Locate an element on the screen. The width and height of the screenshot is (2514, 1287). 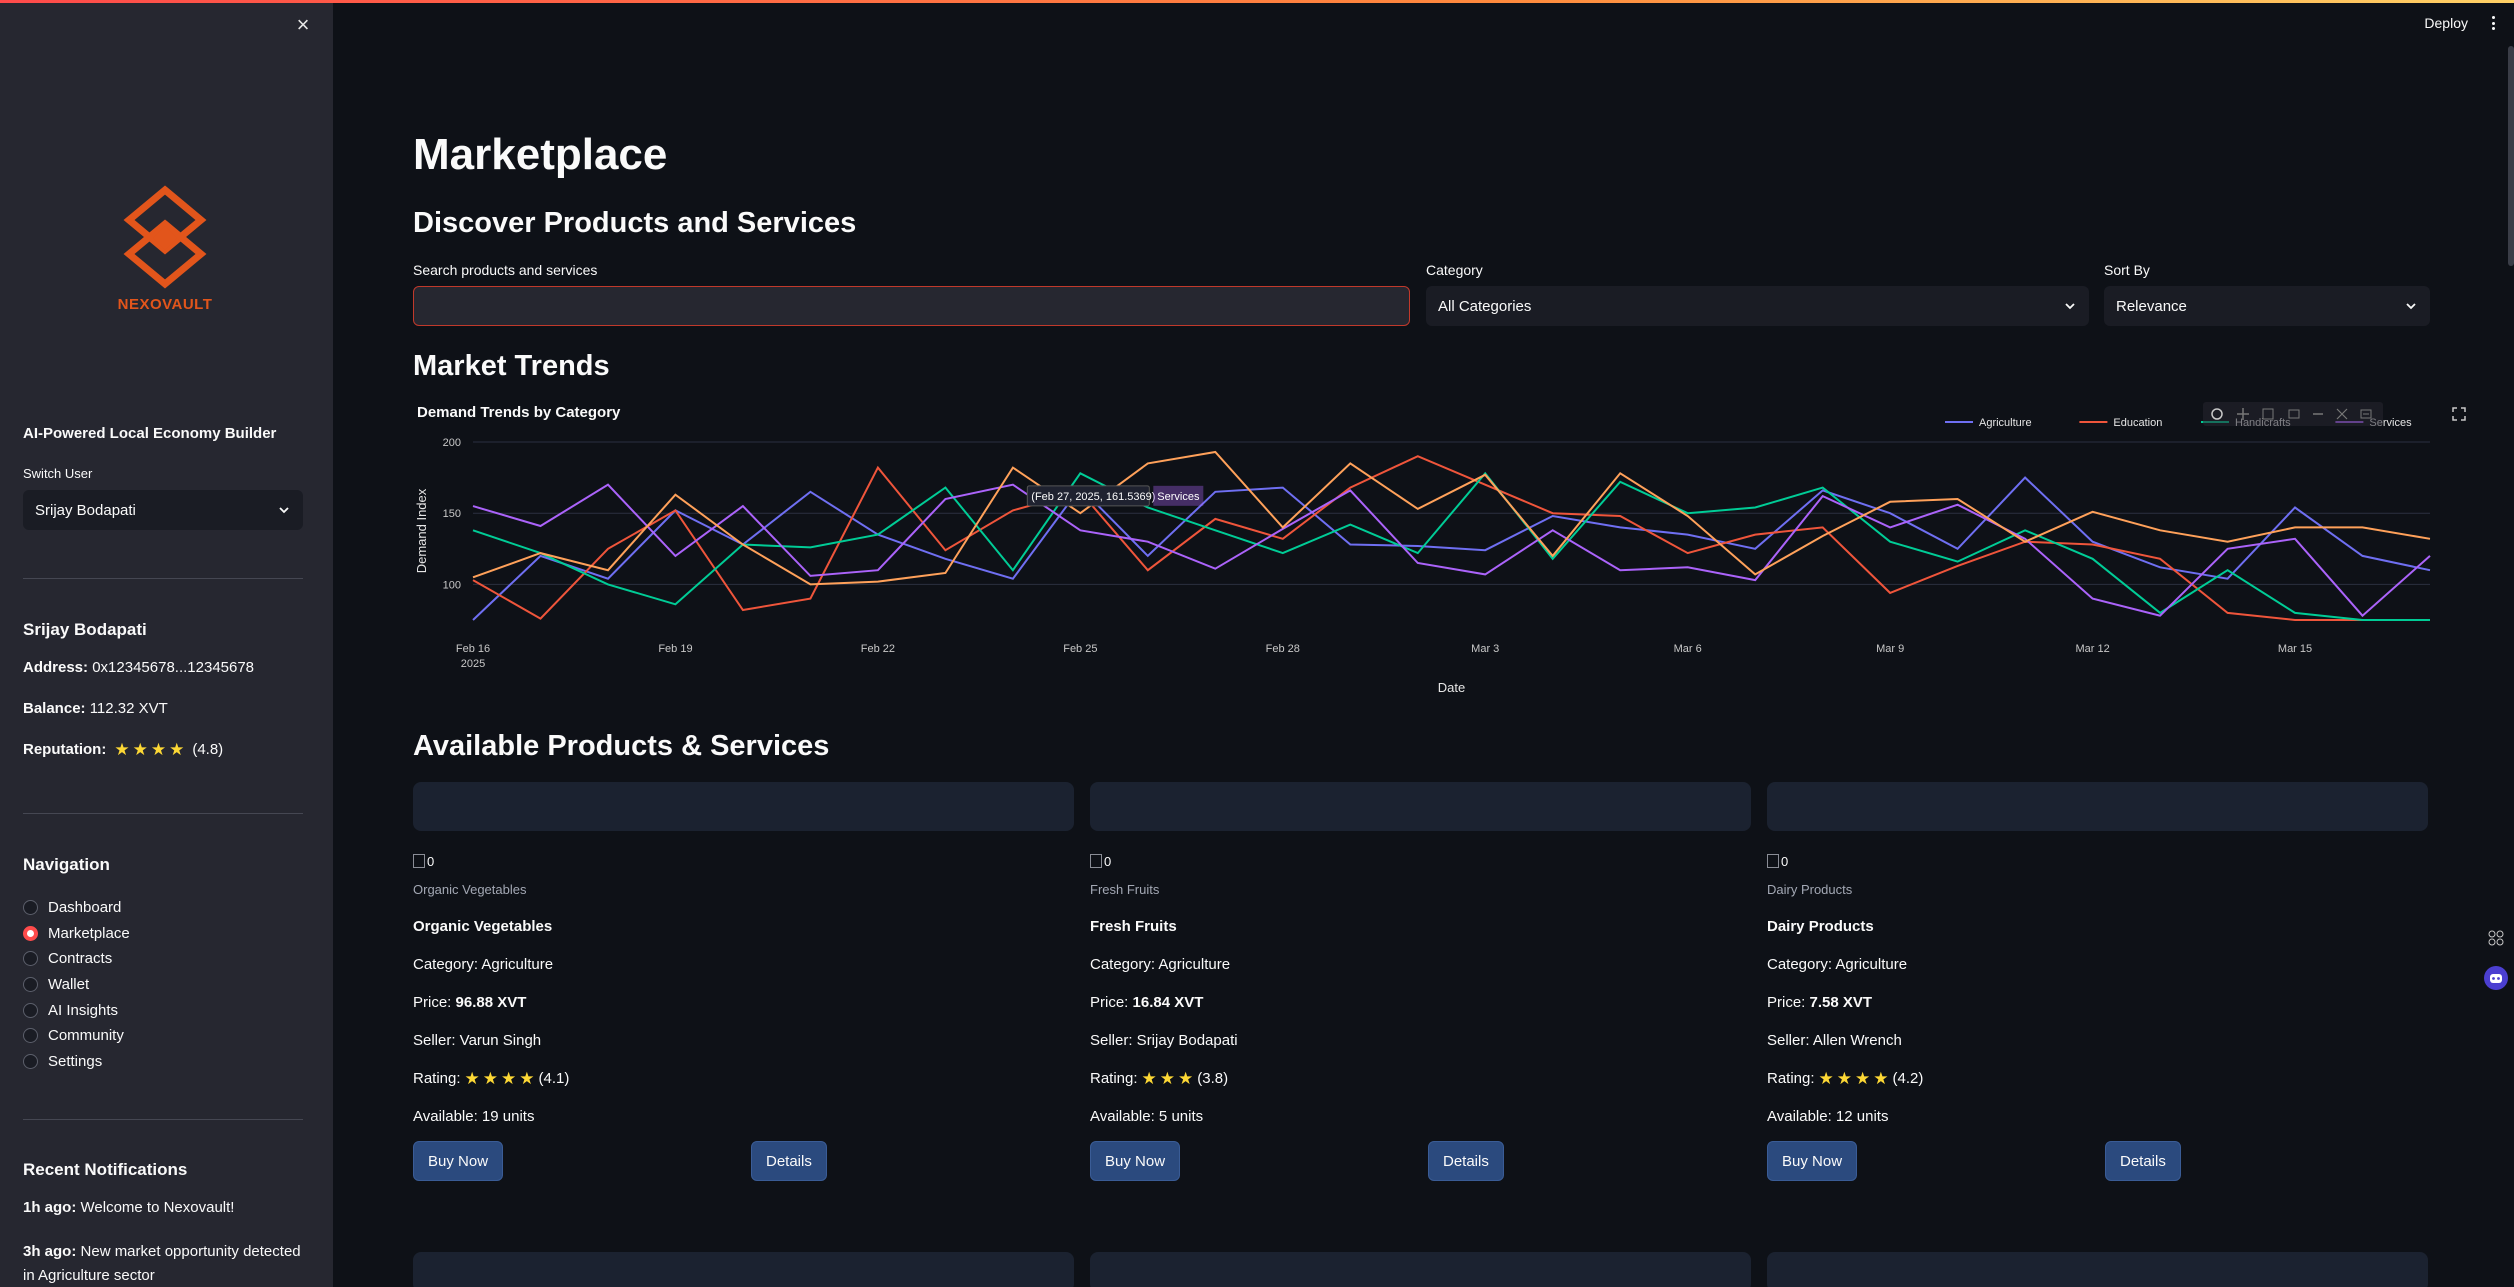
close-sidebar-icon: × is located at coordinates (303, 24).